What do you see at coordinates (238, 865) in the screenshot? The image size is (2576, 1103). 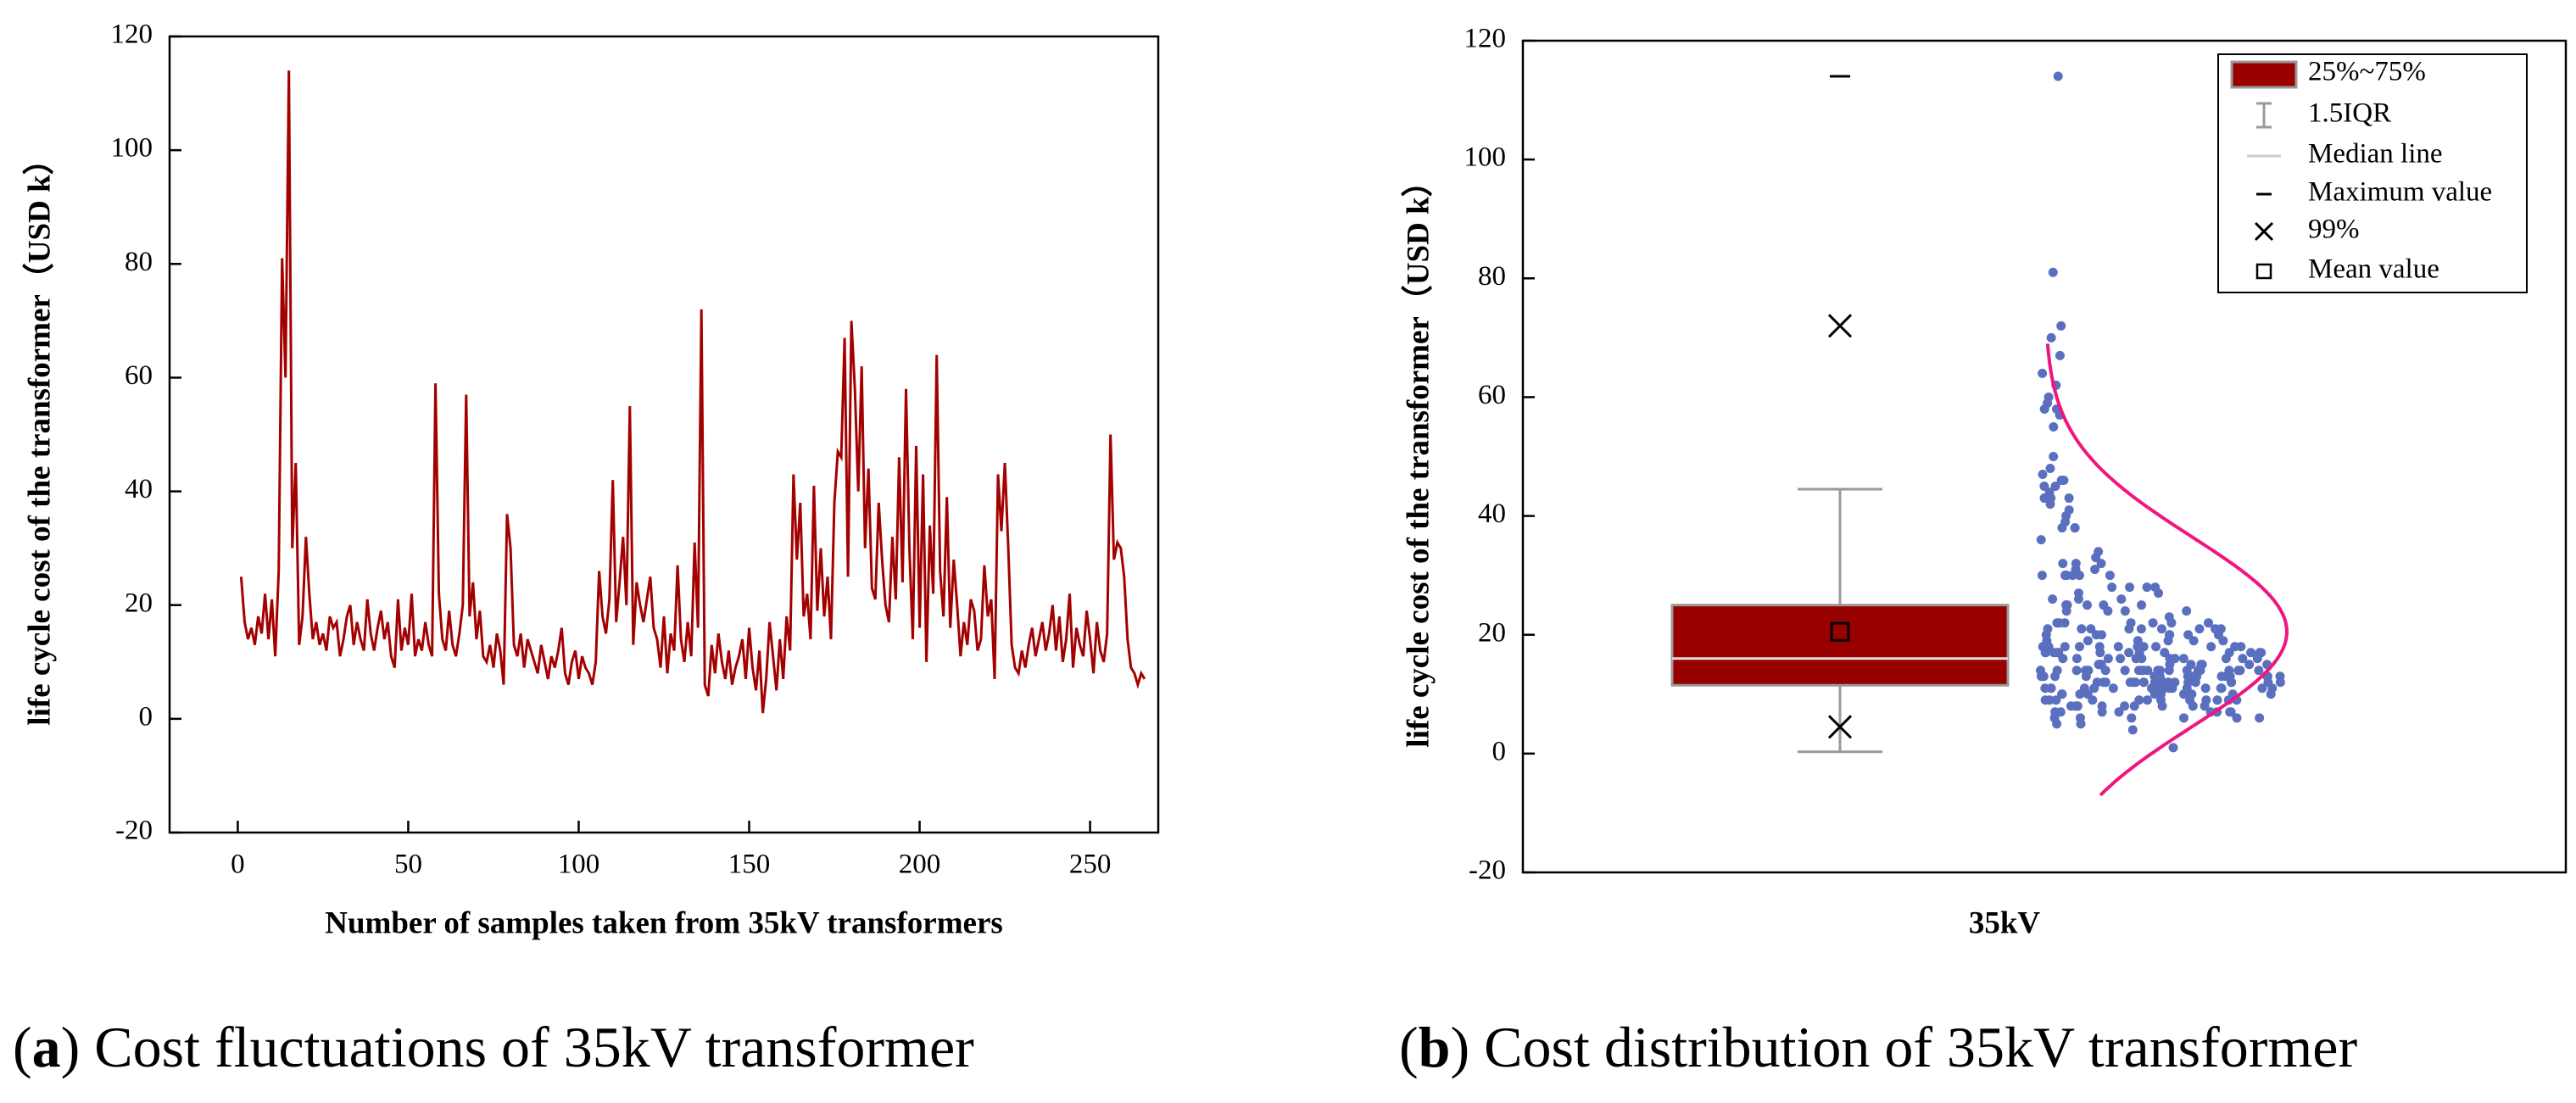 I see `x-tick-label: 0` at bounding box center [238, 865].